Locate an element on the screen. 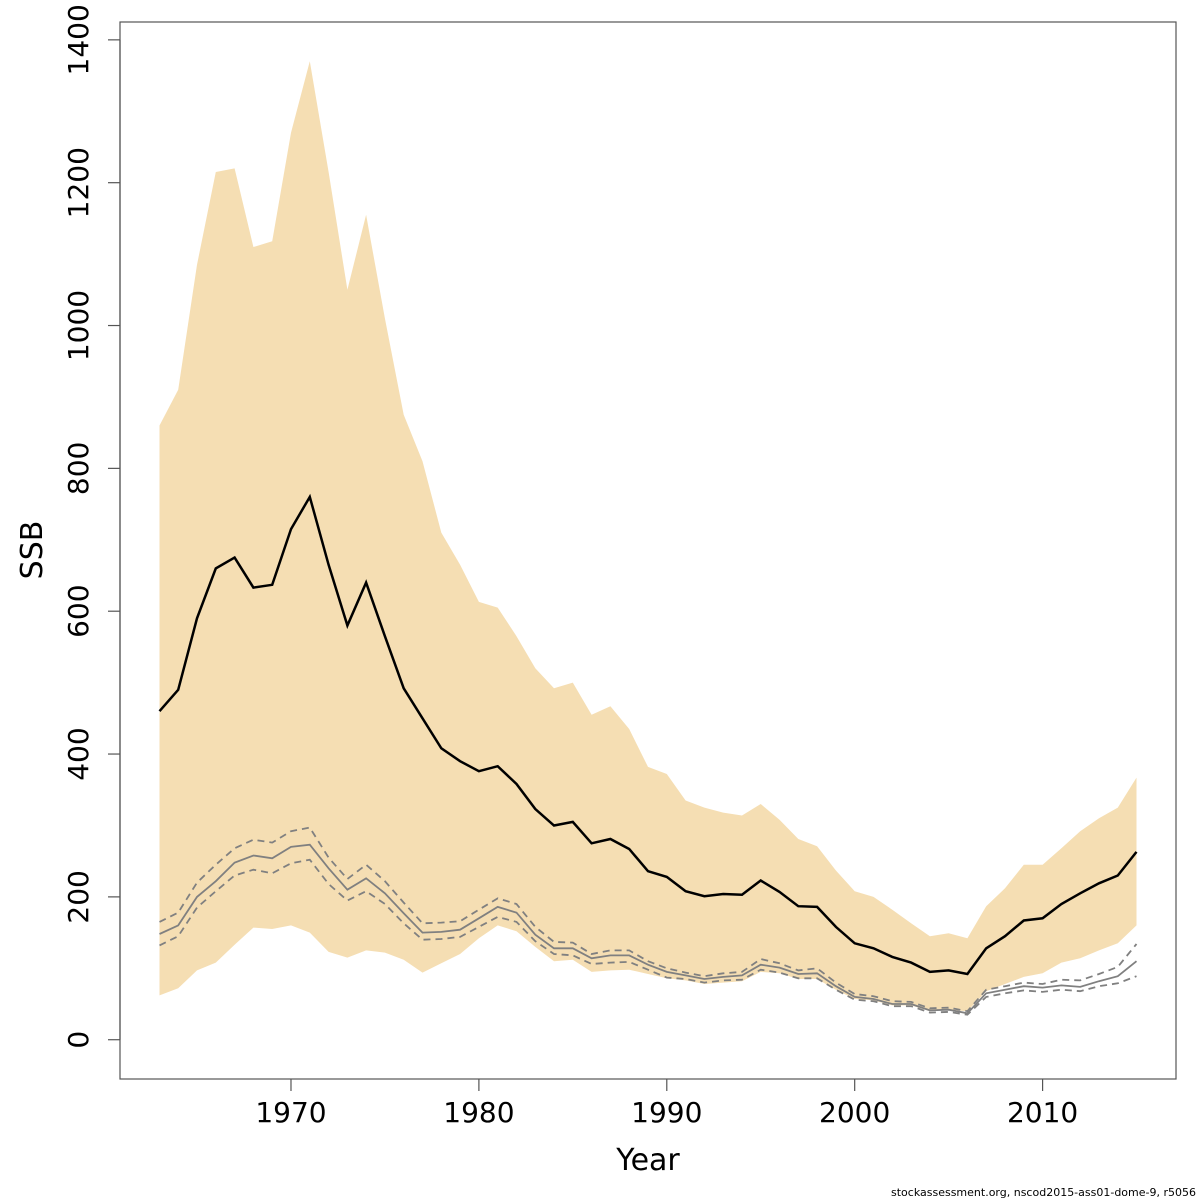 The width and height of the screenshot is (1200, 1204). y-tick-label: 800 is located at coordinates (78, 468).